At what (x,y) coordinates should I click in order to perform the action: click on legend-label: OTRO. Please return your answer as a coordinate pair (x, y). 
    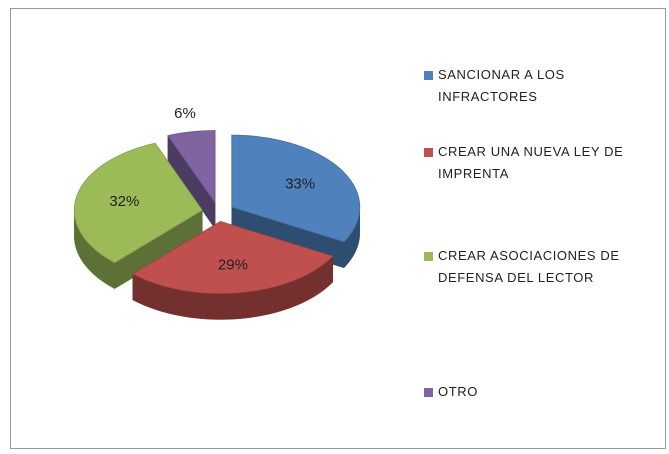
    Looking at the image, I should click on (458, 391).